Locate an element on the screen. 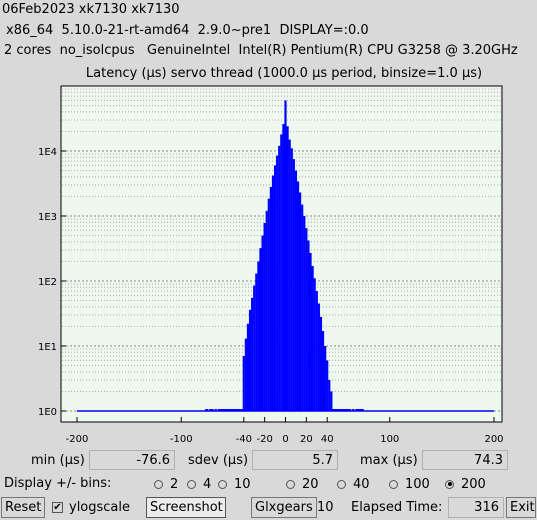 The image size is (537, 520). glxgears-button: Glxgears is located at coordinates (284, 507).